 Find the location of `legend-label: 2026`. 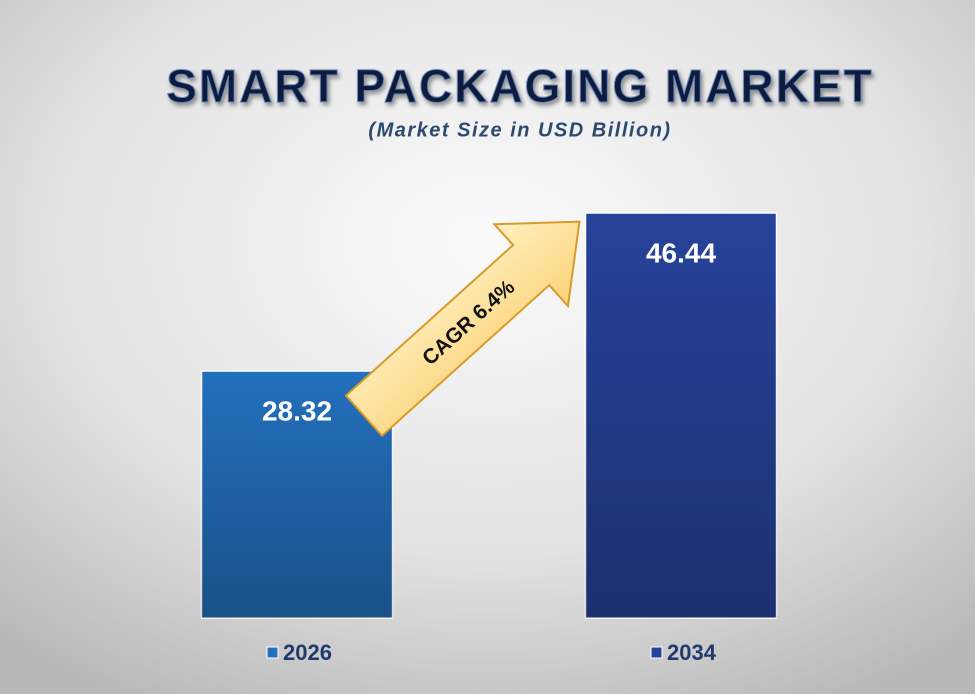

legend-label: 2026 is located at coordinates (307, 652).